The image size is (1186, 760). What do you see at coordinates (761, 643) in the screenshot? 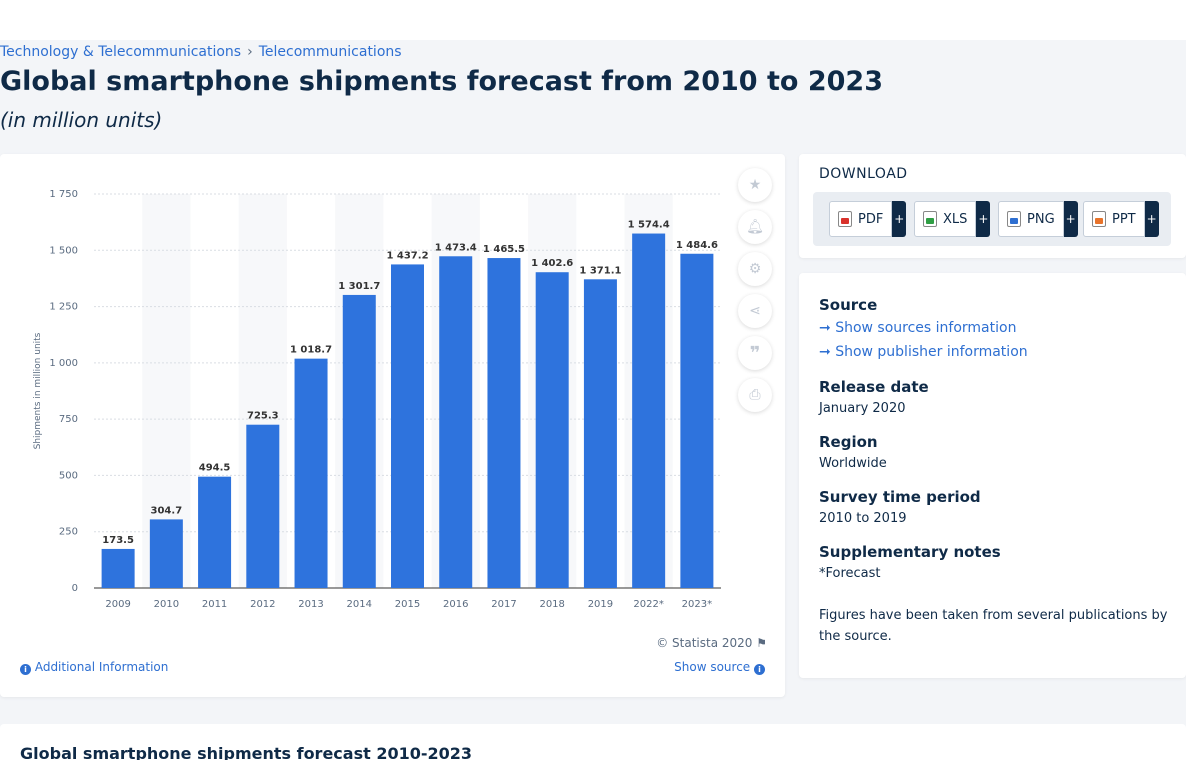
I see `flag-icon: ⚑` at bounding box center [761, 643].